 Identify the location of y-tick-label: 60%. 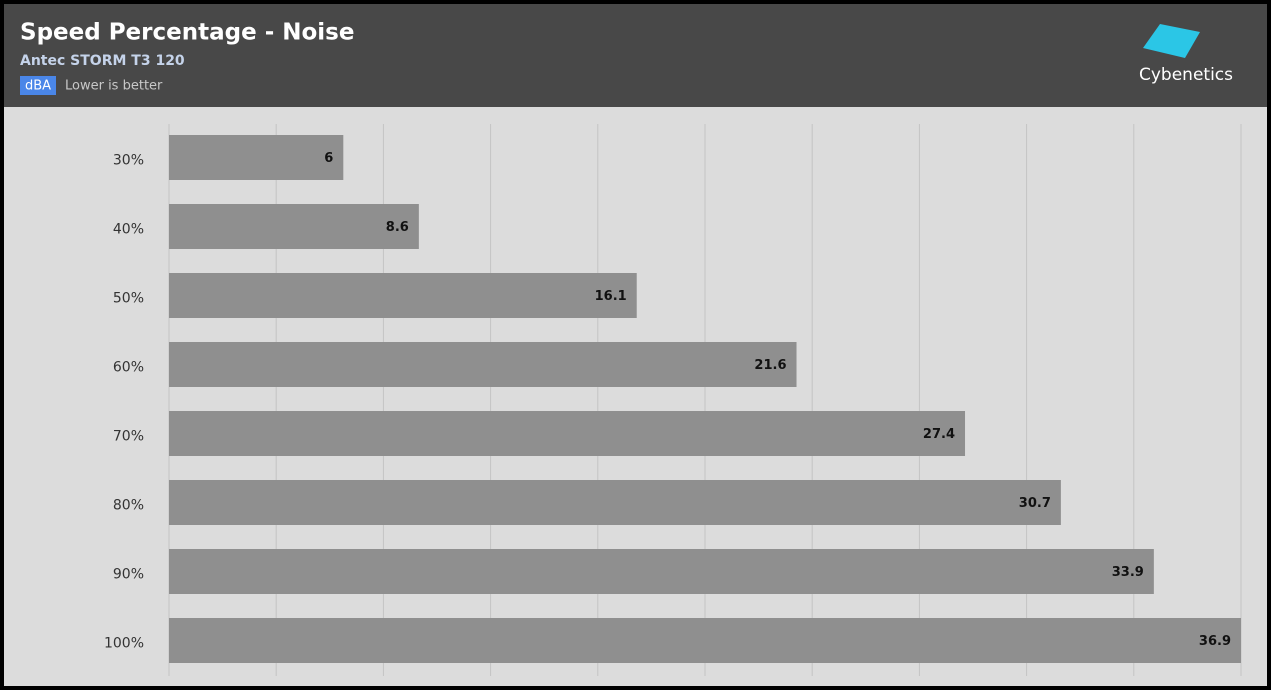
(128, 368).